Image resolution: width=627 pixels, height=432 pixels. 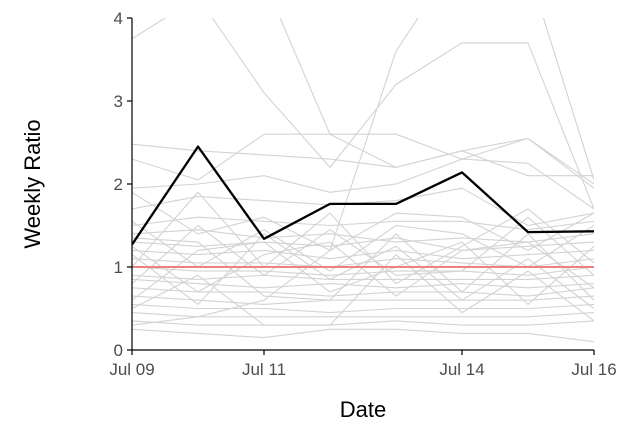 What do you see at coordinates (118, 18) in the screenshot?
I see `y-tick-label: 4` at bounding box center [118, 18].